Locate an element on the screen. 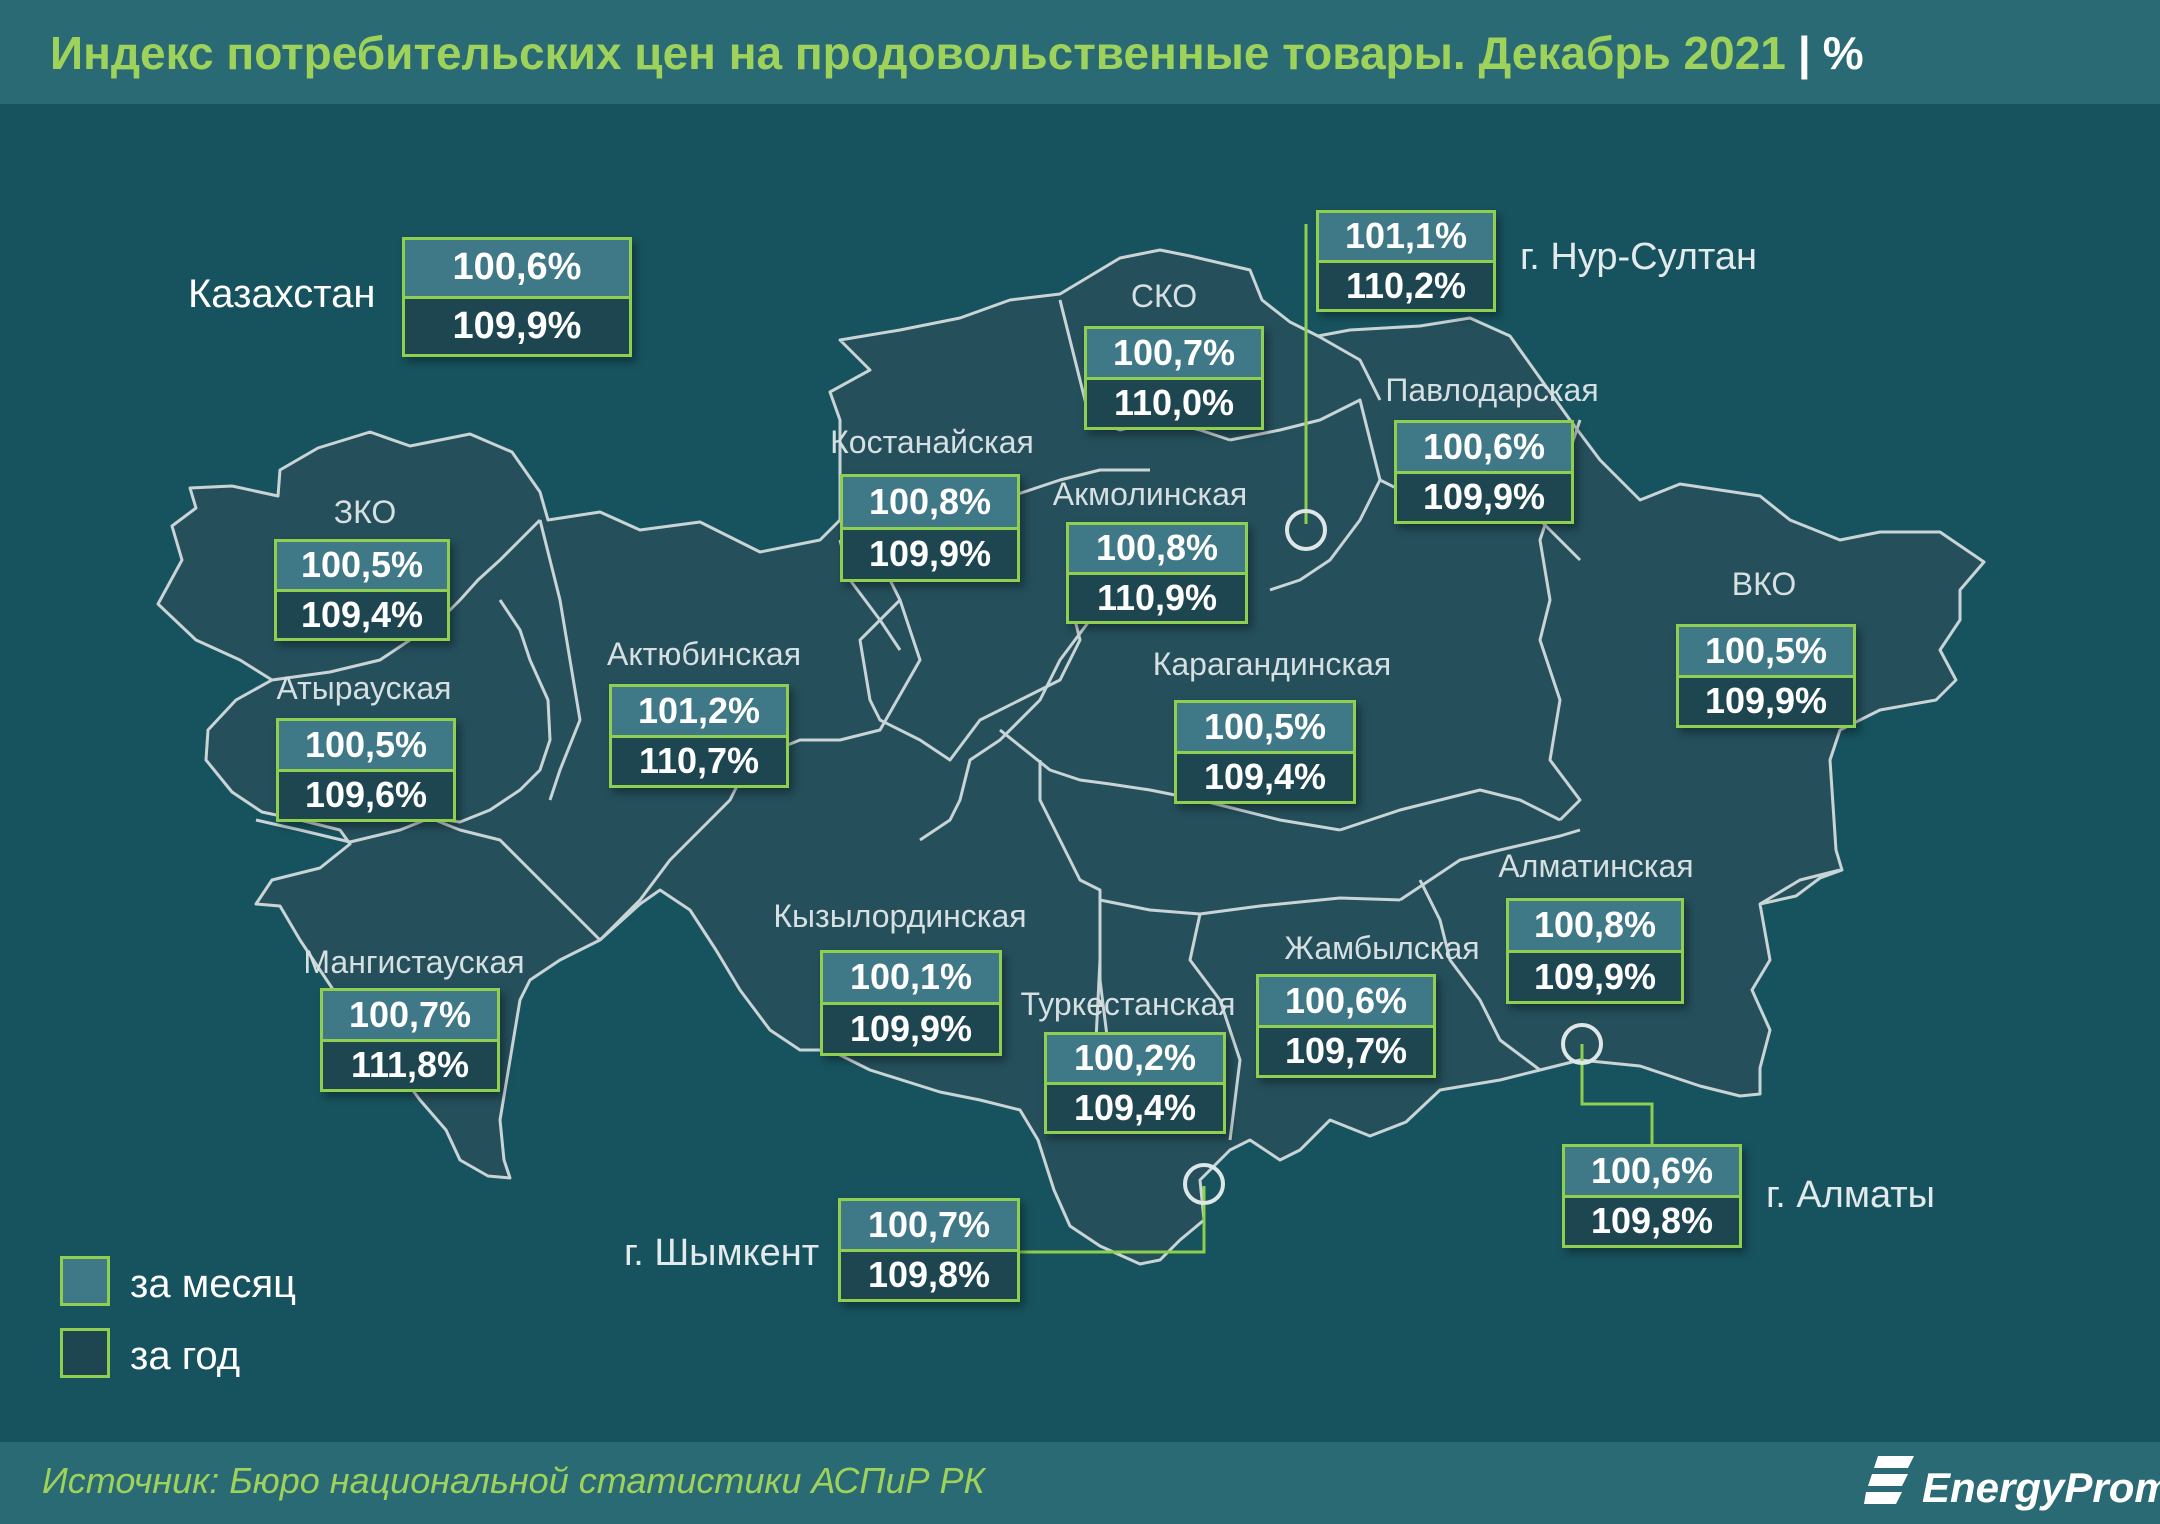 The image size is (2160, 1524). region-box-kyzylorda: 100,1% 109,9% is located at coordinates (911, 1003).